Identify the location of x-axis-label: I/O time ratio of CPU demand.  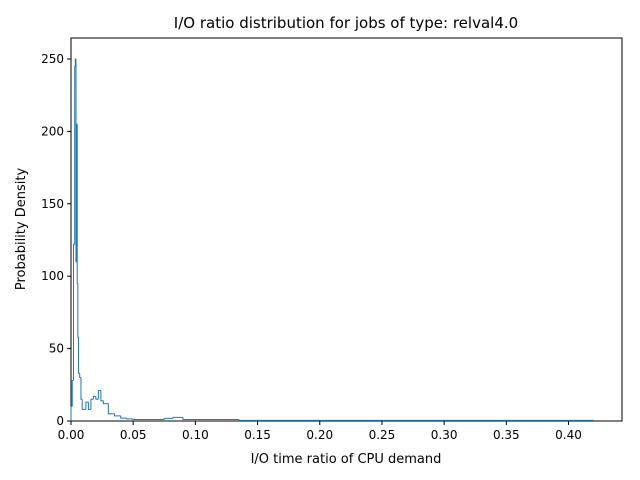
(346, 459).